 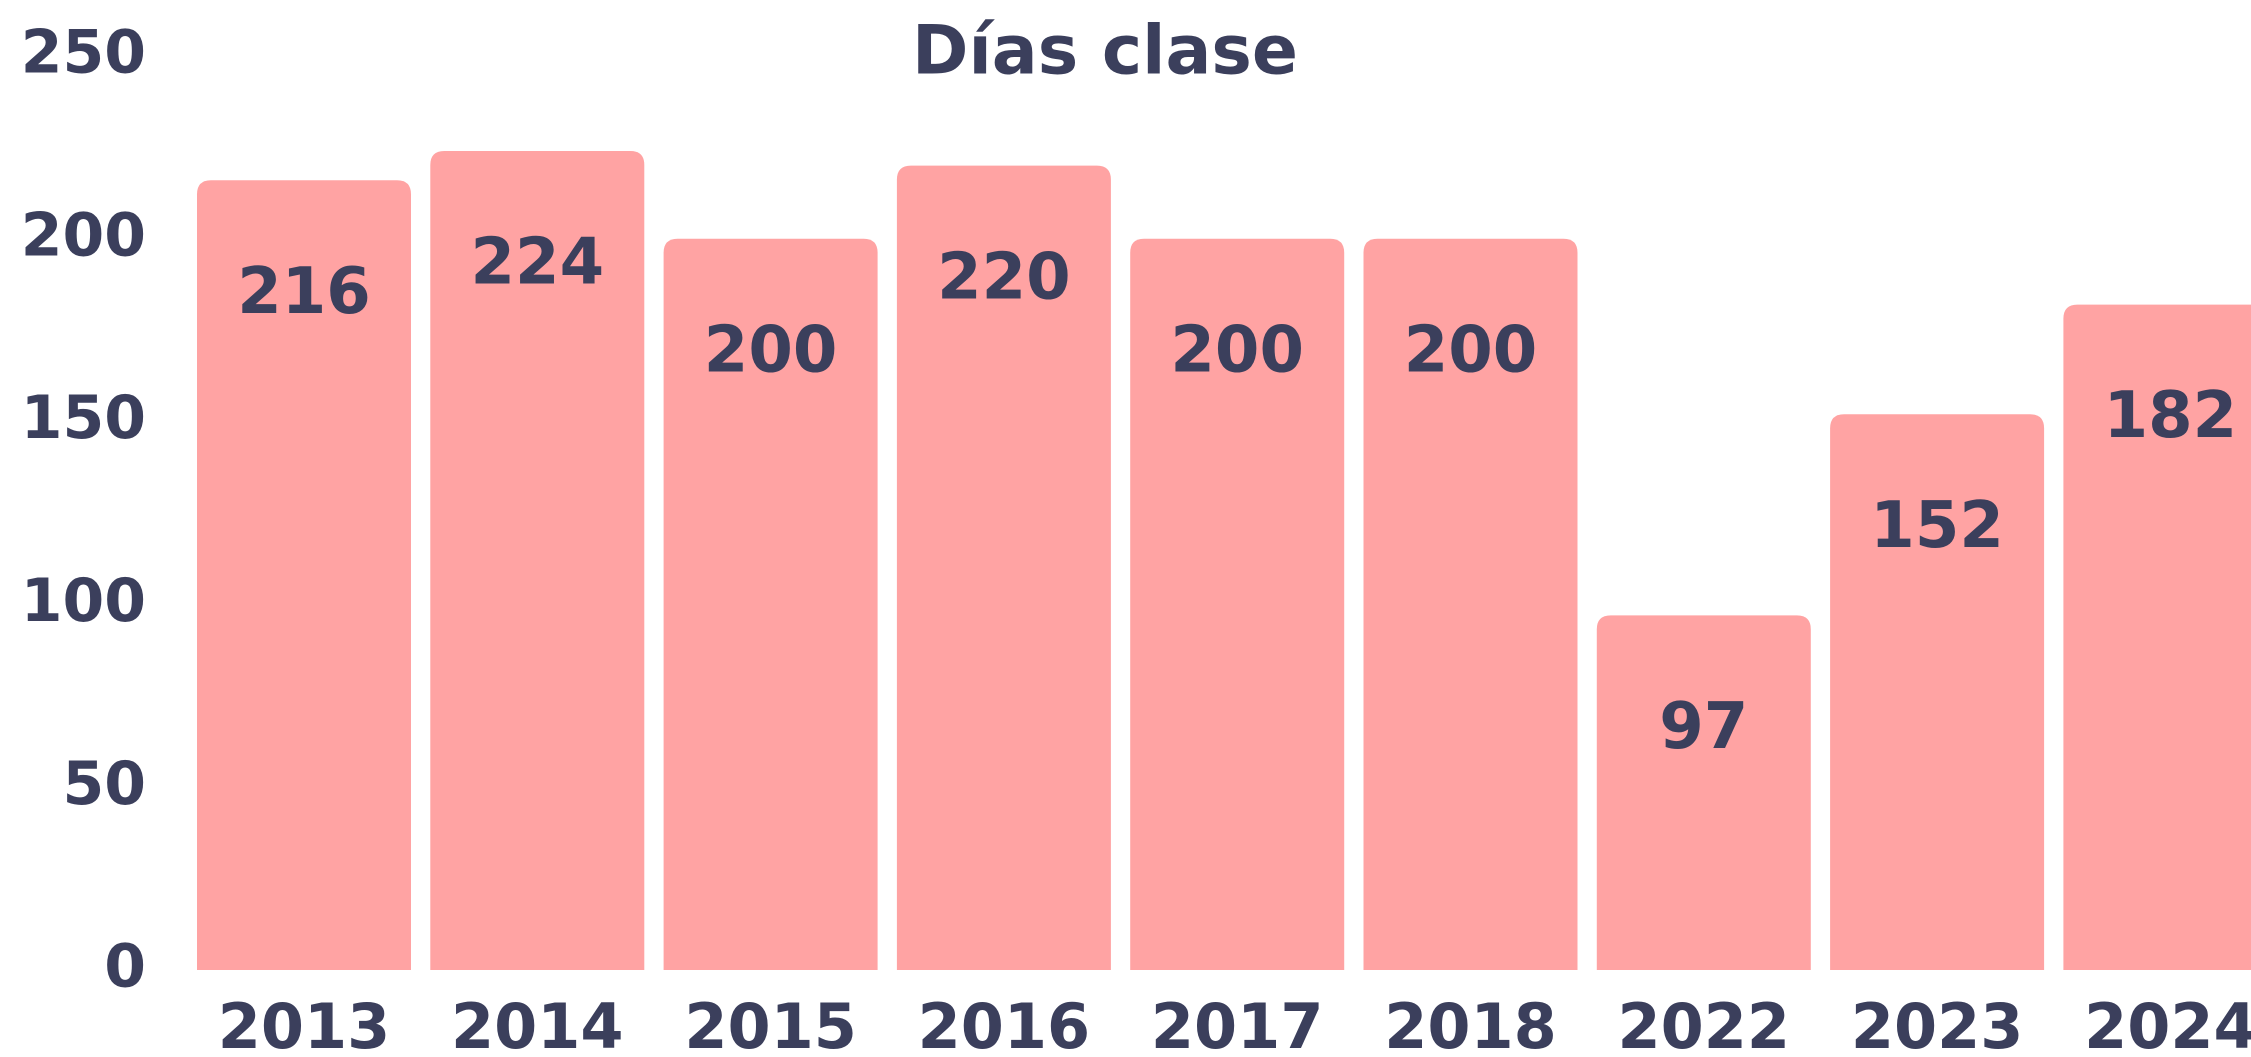 What do you see at coordinates (105, 784) in the screenshot?
I see `y-tick-label: 50` at bounding box center [105, 784].